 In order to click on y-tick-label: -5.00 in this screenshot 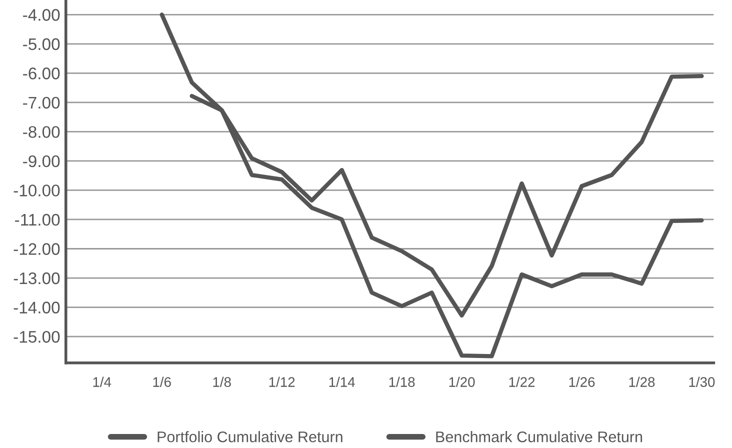, I will do `click(41, 44)`.